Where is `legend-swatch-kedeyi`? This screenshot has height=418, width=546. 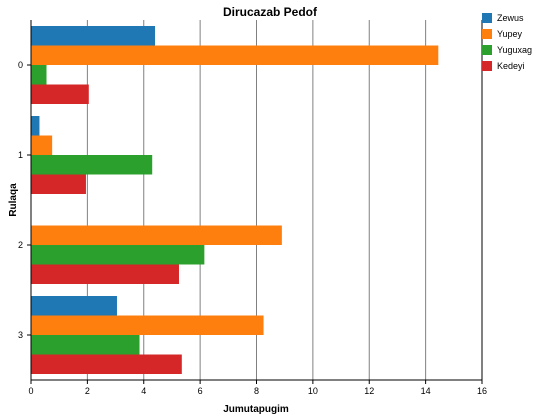
legend-swatch-kedeyi is located at coordinates (487, 66).